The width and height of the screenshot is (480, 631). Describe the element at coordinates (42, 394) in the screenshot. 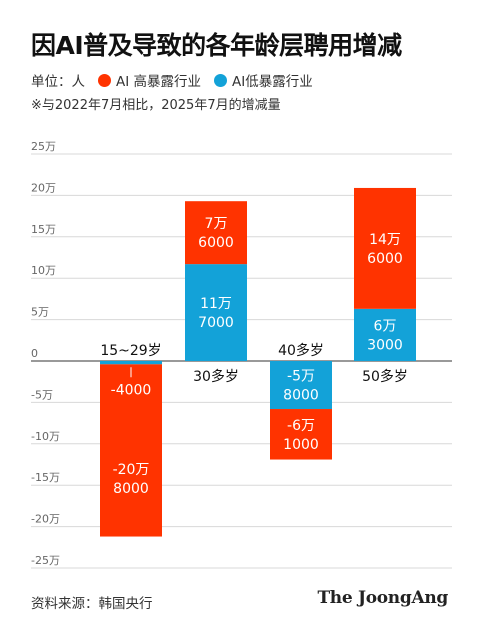

I see `y-tick-label: -5万` at that location.